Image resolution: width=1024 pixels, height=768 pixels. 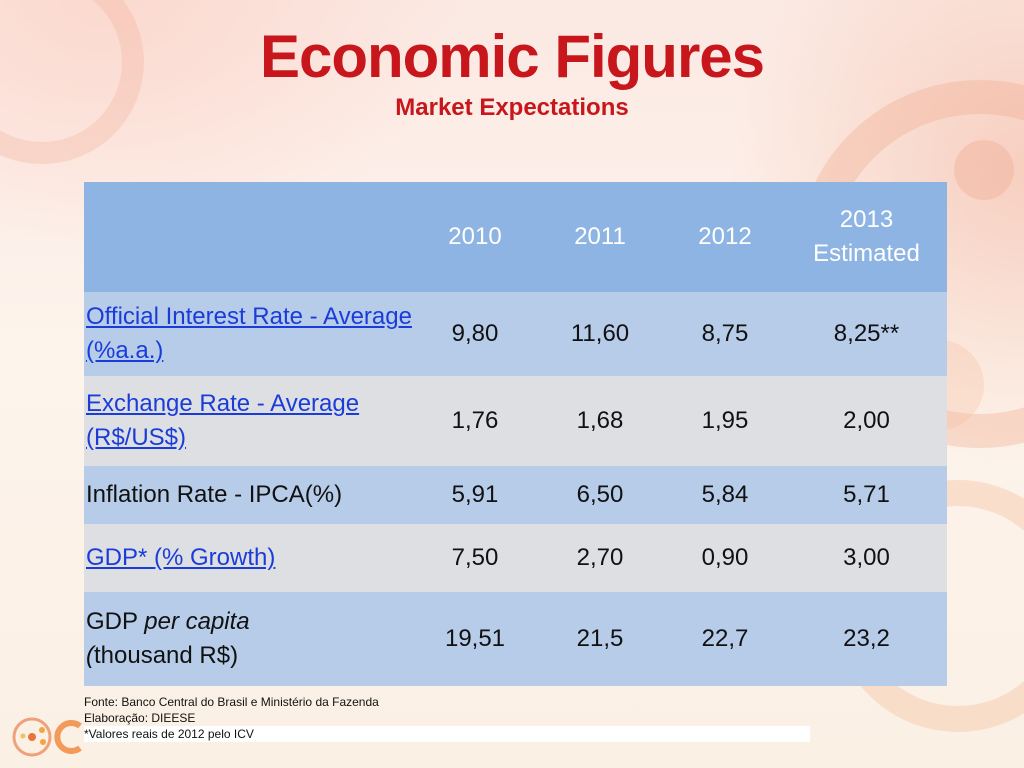 I want to click on column-header-2011: 2011, so click(x=600, y=237).